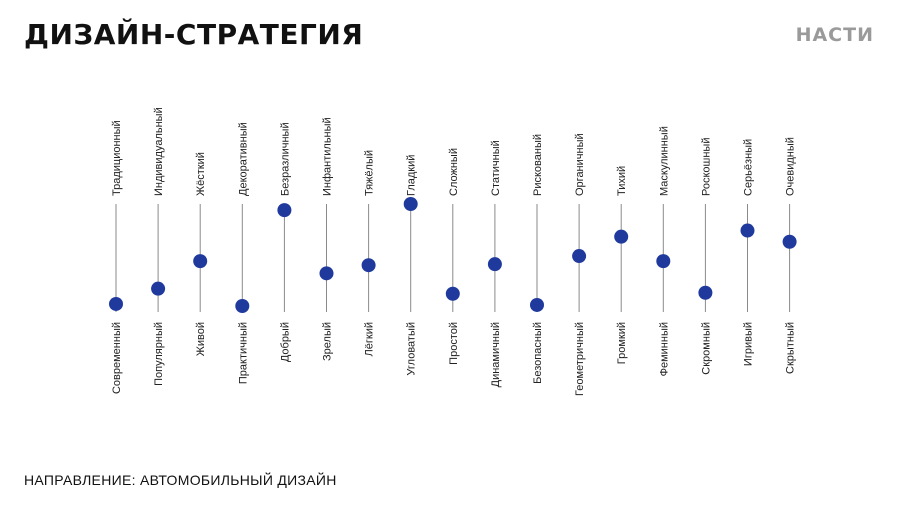 This screenshot has width=900, height=506. Describe the element at coordinates (326, 239) in the screenshot. I see `scale-5: Инфантильный Зрелый` at that location.